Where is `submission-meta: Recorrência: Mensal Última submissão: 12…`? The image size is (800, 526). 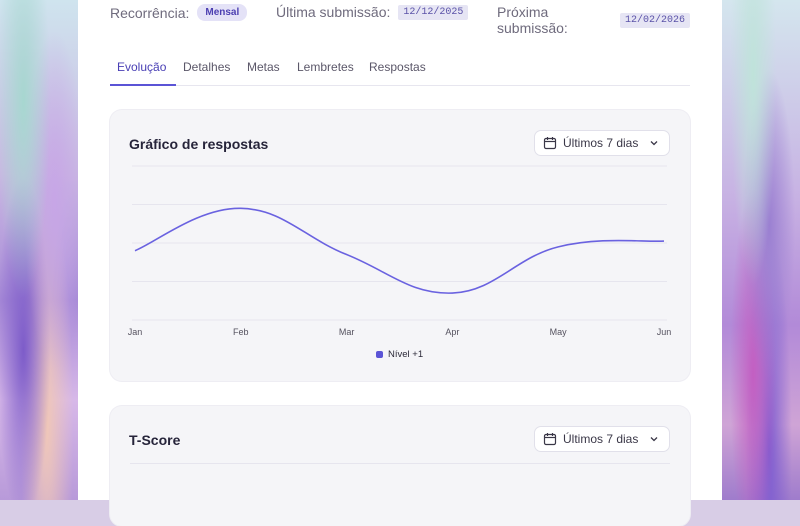
submission-meta: Recorrência: Mensal Última submissão: 12… is located at coordinates (400, 20).